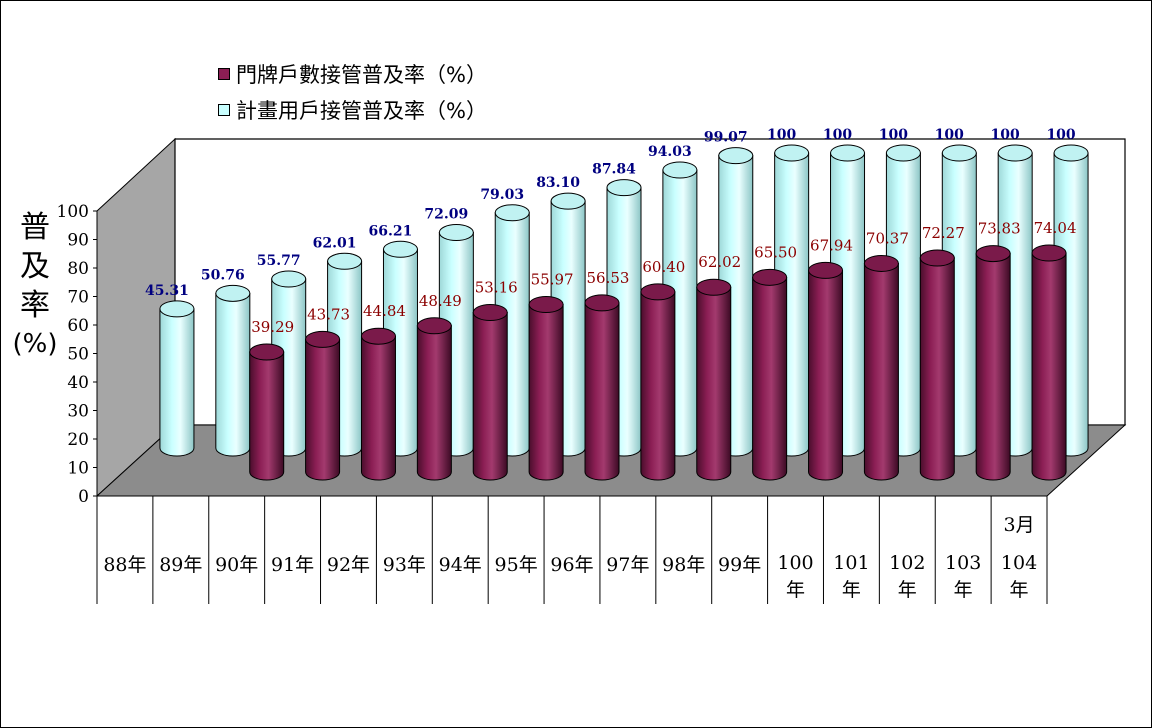 The height and width of the screenshot is (728, 1152). What do you see at coordinates (719, 262) in the screenshot?
I see `data-label-household: 62.02` at bounding box center [719, 262].